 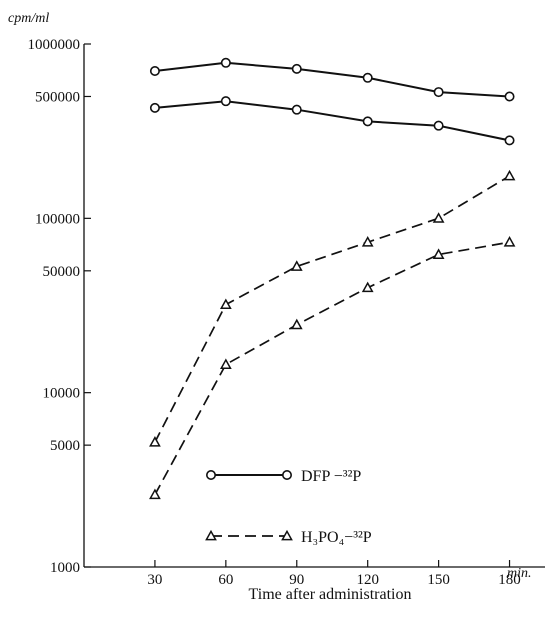 I want to click on x-tick-label-3: 120, so click(x=367, y=580).